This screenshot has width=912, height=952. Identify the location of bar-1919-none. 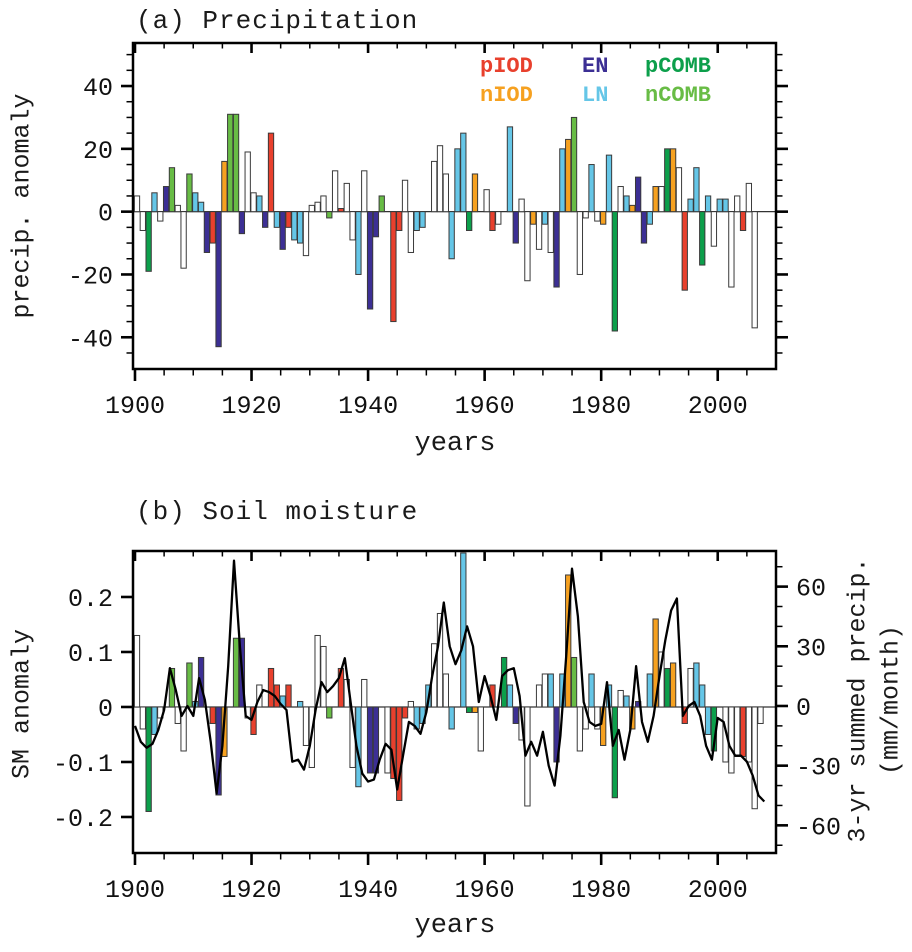
(247, 182).